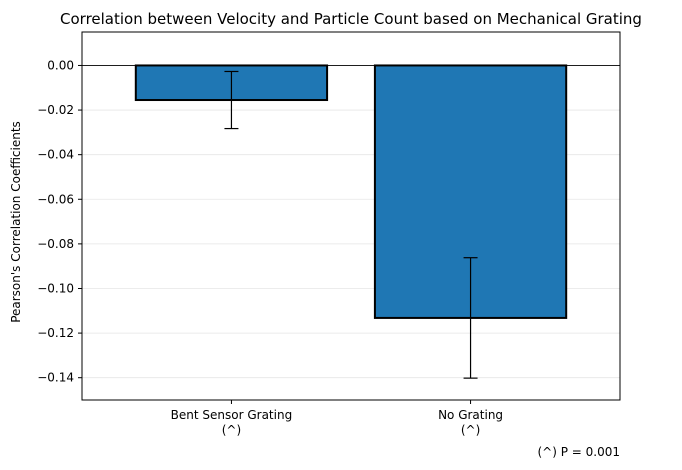 This screenshot has width=682, height=470. Describe the element at coordinates (55, 333) in the screenshot. I see `y-tick-label: −0.12` at that location.